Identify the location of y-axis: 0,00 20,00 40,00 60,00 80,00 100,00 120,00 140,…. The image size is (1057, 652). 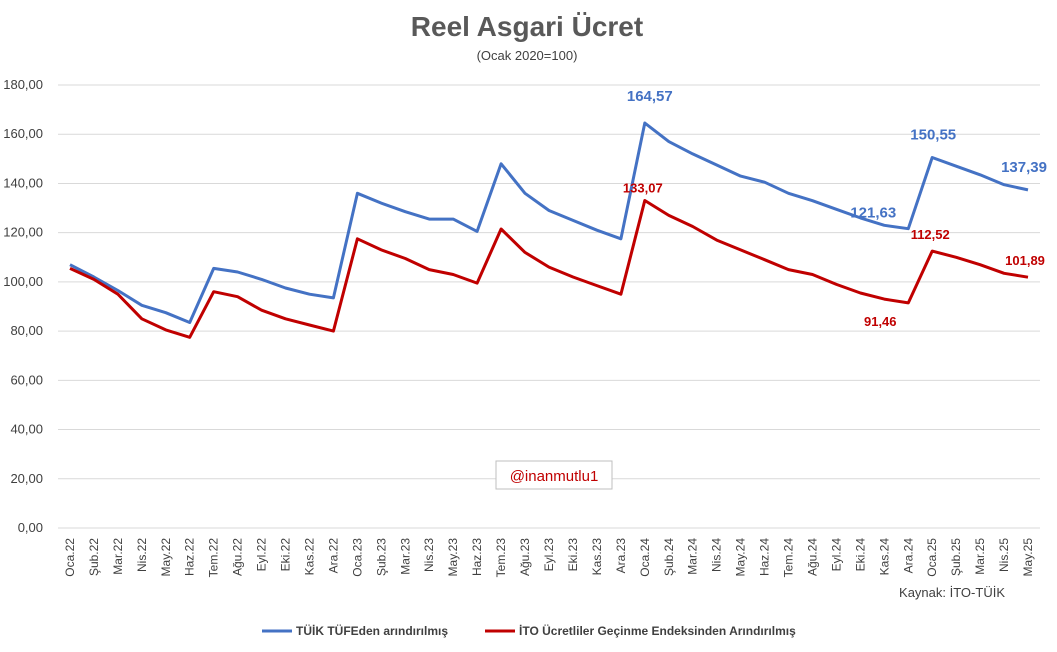
(23, 306).